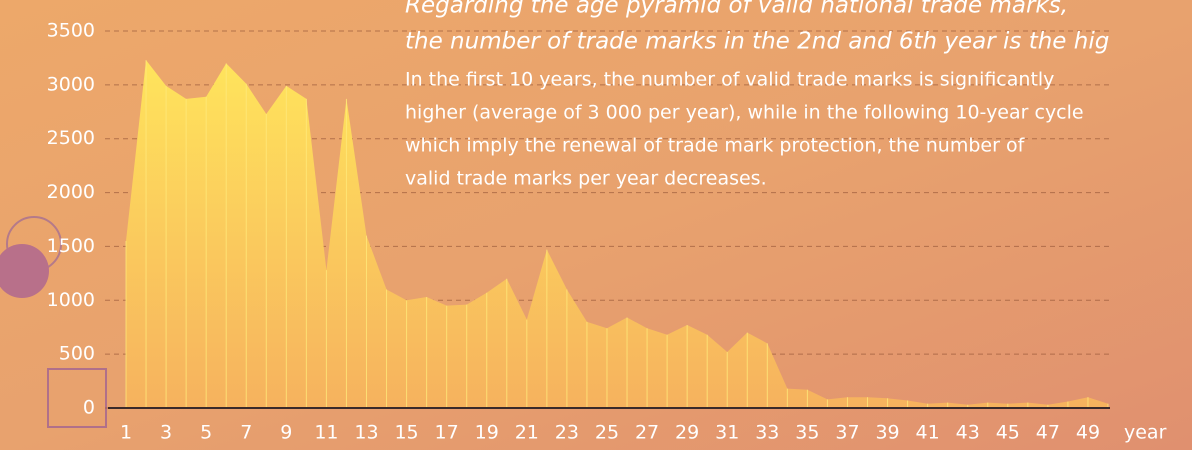 This screenshot has height=450, width=1192. What do you see at coordinates (71, 300) in the screenshot?
I see `y-tick-label: 1000` at bounding box center [71, 300].